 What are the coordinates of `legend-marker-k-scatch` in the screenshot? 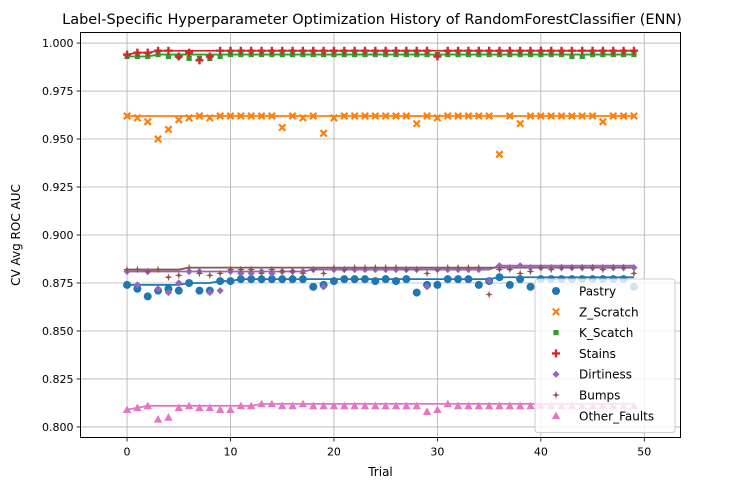 It's located at (556, 333).